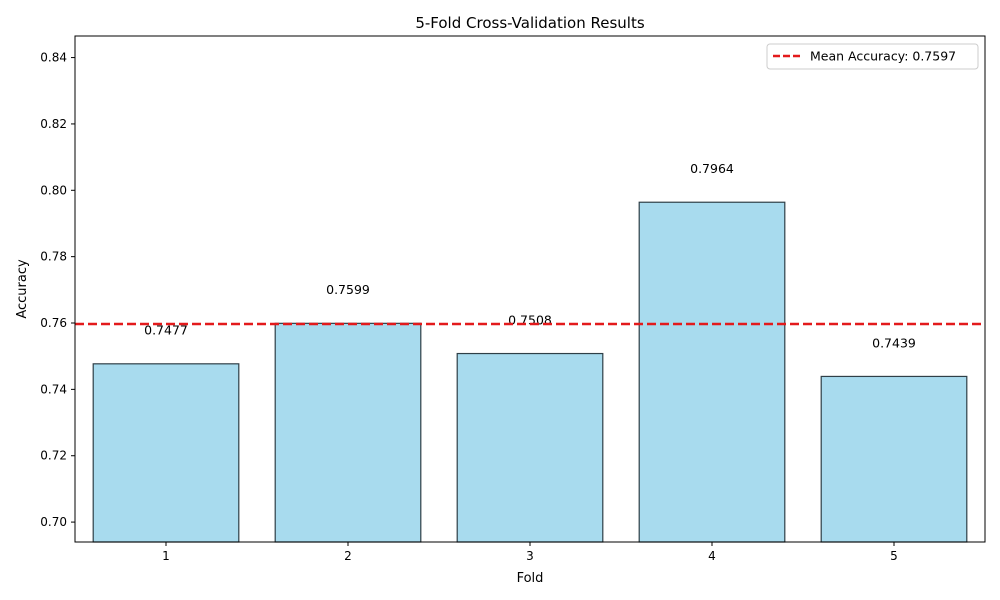 This screenshot has width=1000, height=600. I want to click on y-tick-label: 0.82, so click(53, 124).